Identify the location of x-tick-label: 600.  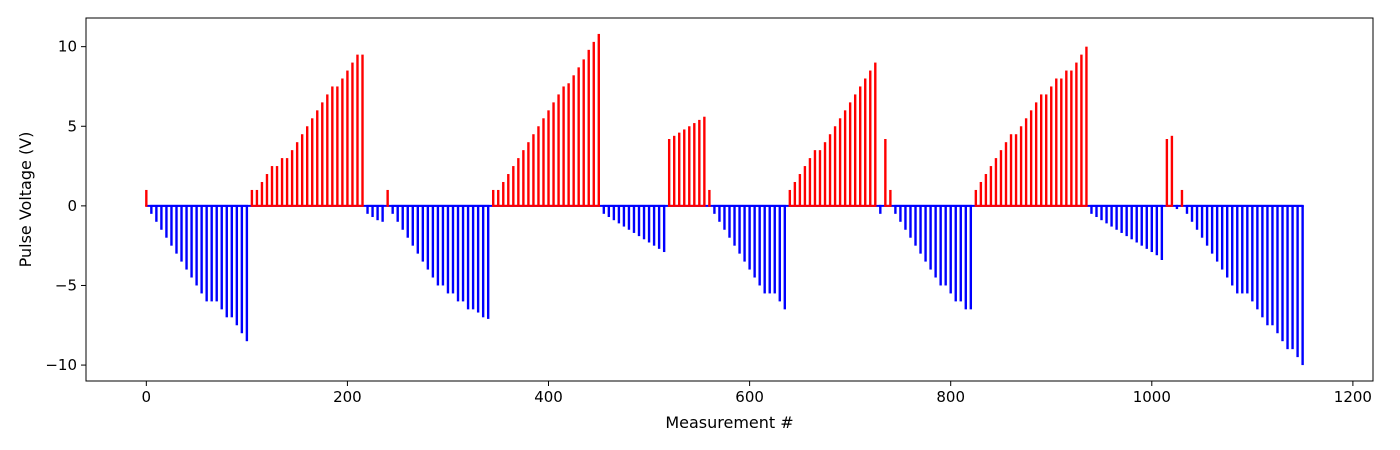
(749, 397).